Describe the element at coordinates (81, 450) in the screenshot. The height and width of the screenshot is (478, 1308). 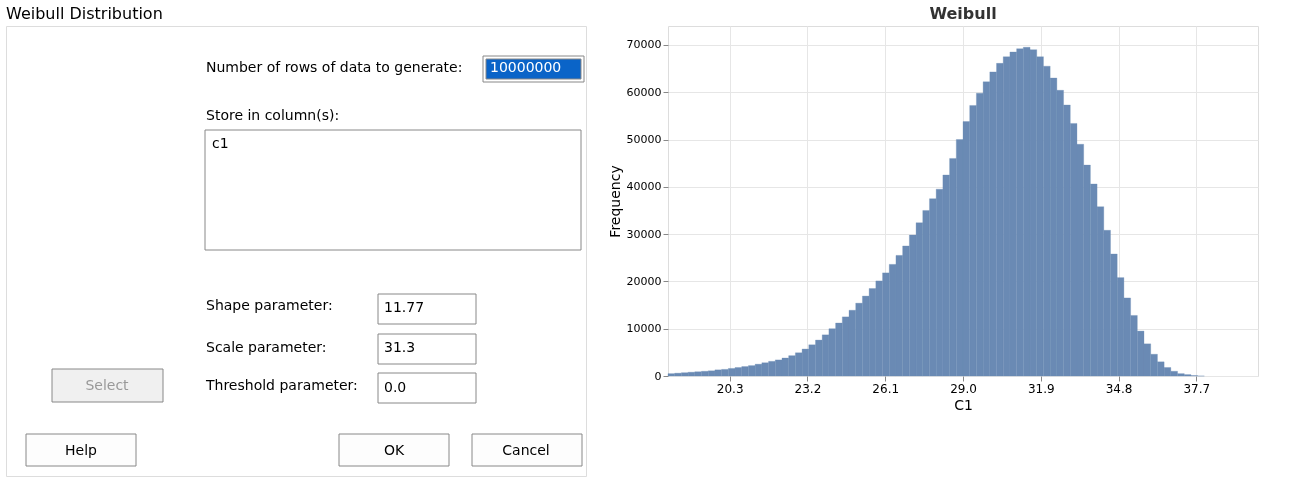
I see `text: Help` at that location.